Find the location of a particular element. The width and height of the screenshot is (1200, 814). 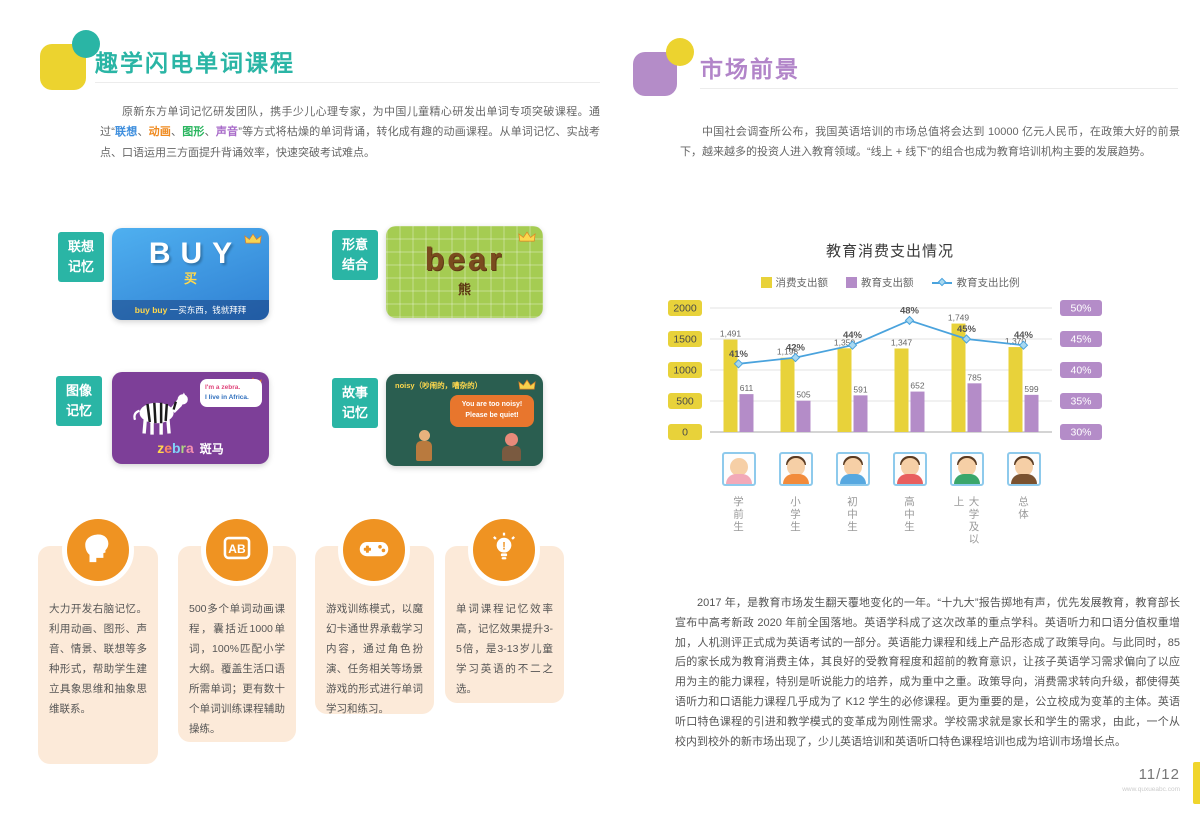

deco-circle-teal is located at coordinates (86, 44).